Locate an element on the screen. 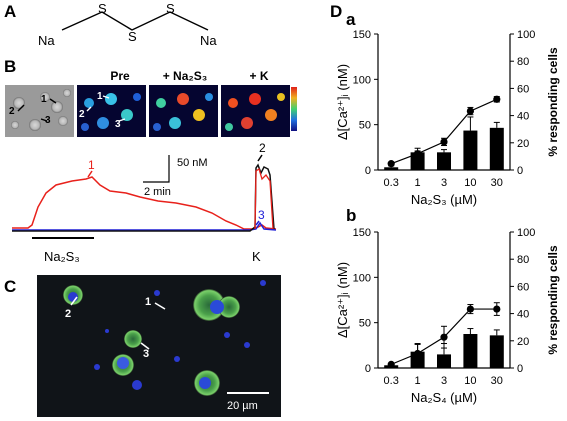 This screenshot has width=567, height=421. panel-label-c: C is located at coordinates (10, 286).